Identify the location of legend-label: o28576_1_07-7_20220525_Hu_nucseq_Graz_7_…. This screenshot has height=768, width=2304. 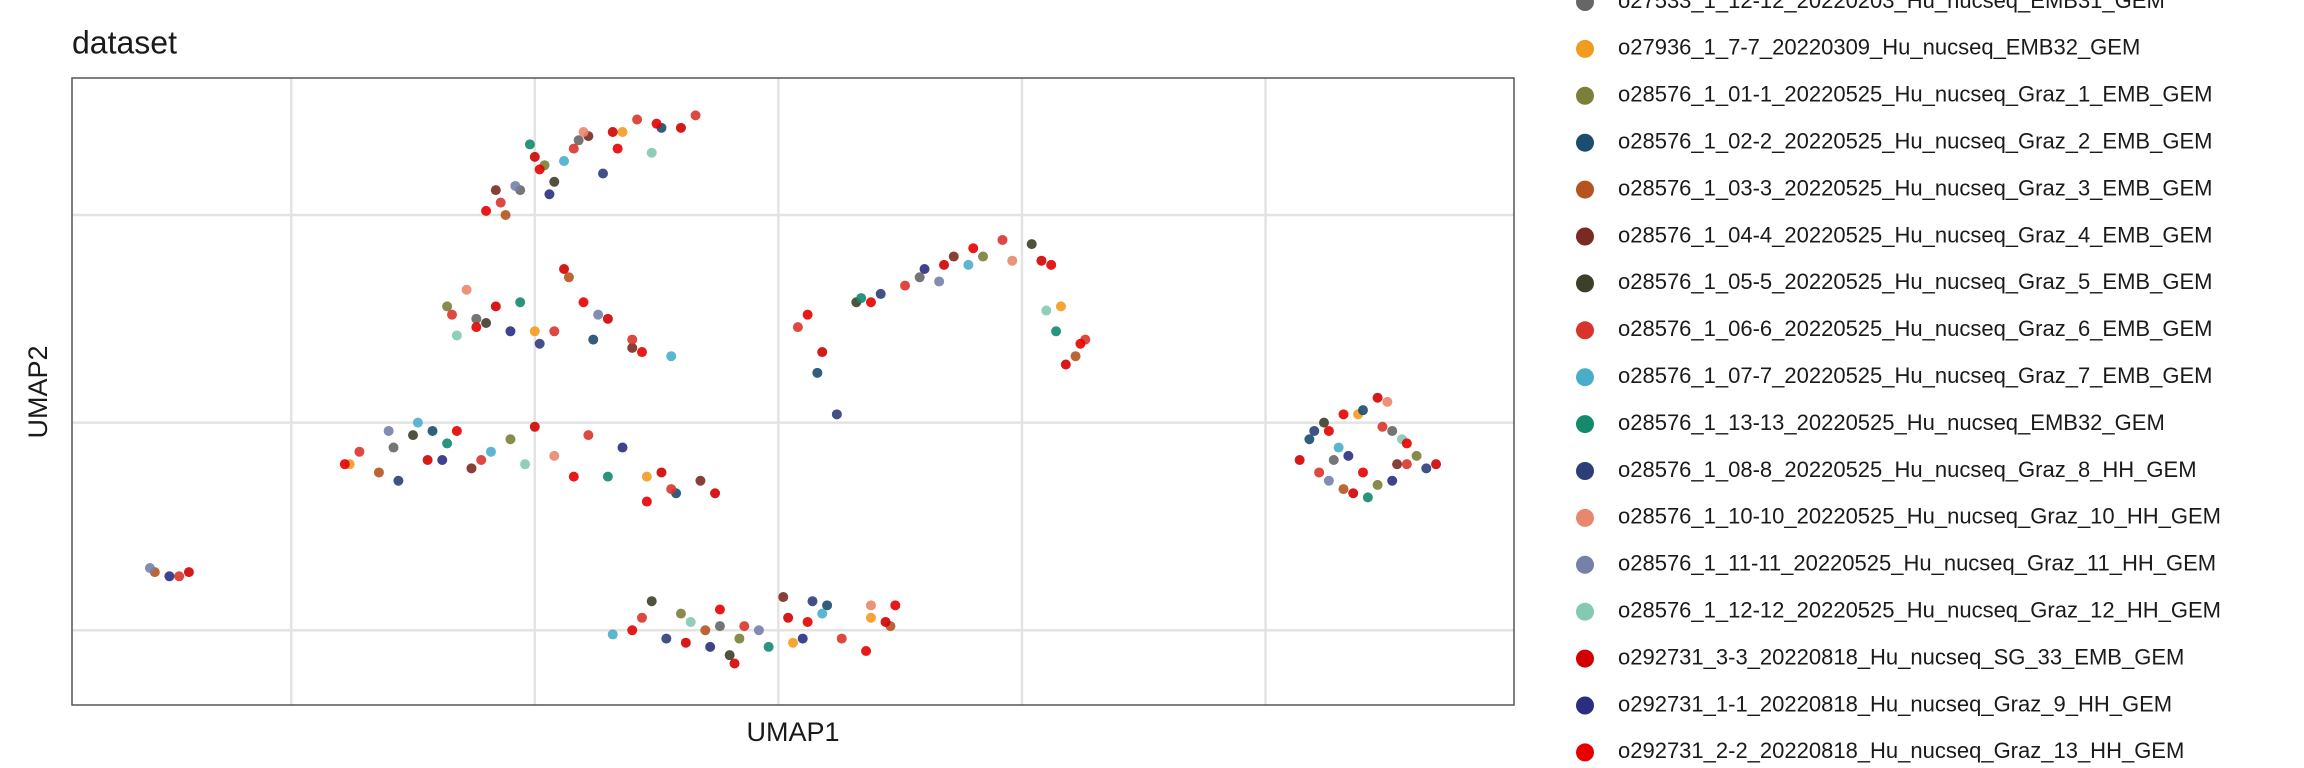
(1915, 375).